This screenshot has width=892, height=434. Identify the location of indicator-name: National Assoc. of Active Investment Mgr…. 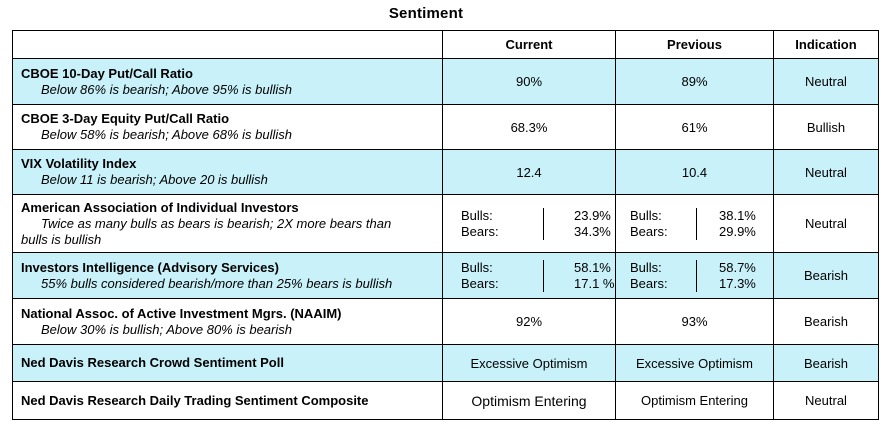
(181, 313).